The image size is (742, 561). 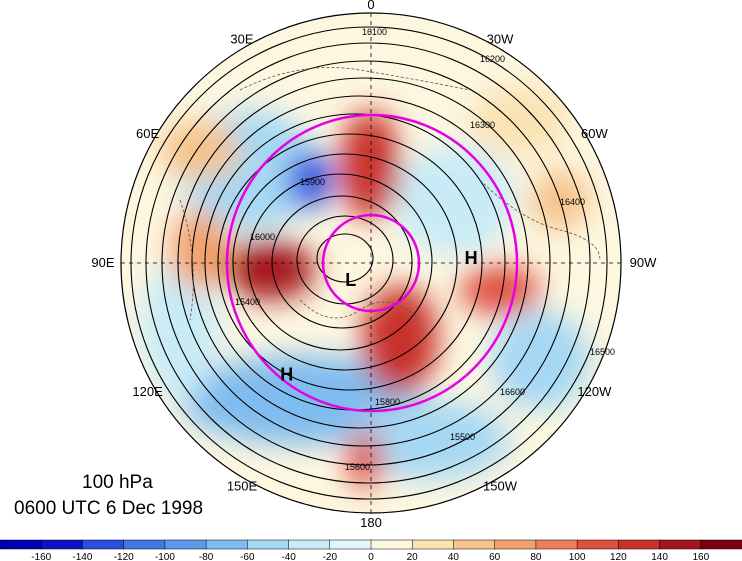 What do you see at coordinates (370, 6) in the screenshot?
I see `lon-label: 0` at bounding box center [370, 6].